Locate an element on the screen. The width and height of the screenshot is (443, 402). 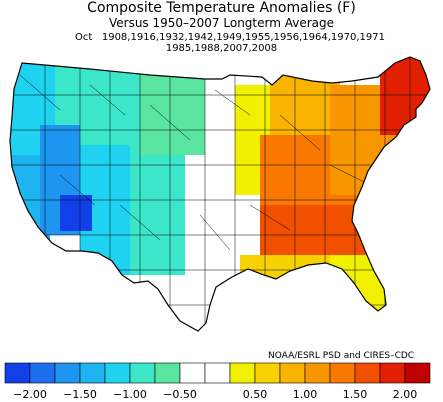
color-legend: −2.00 −1.50 −1.00 −0.50 0.50 1.00 1.50 2.00 is located at coordinates (217, 381).